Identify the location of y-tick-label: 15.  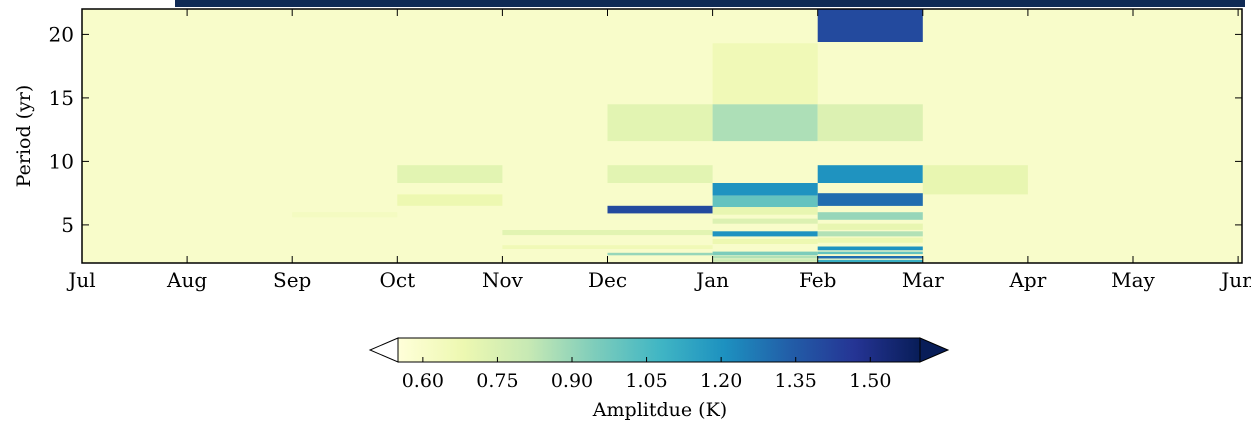
(61, 98).